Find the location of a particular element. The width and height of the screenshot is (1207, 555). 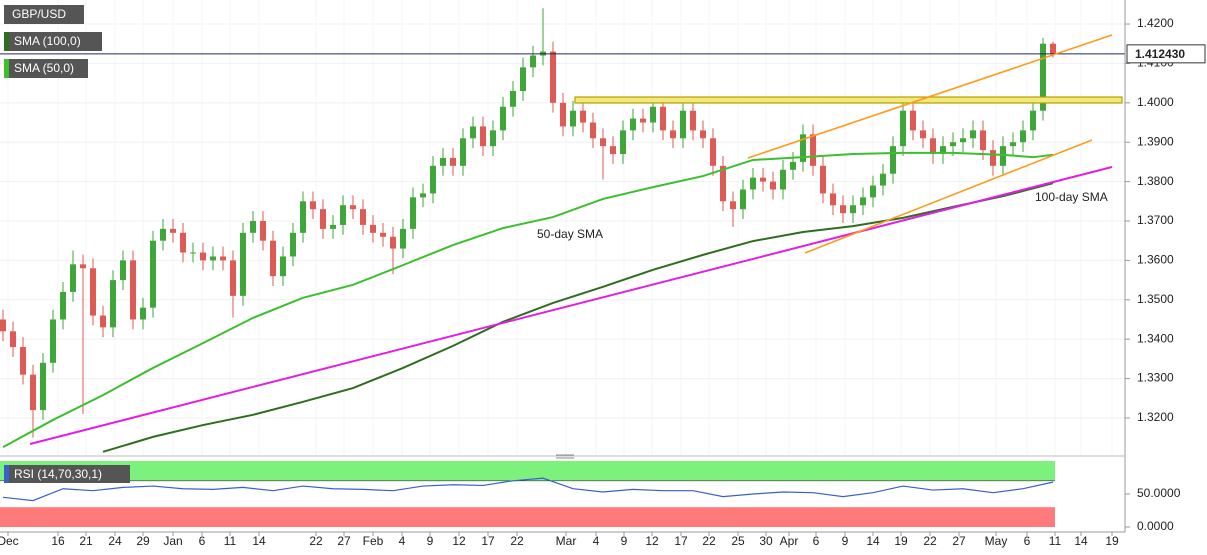

x-tick-label: 17 is located at coordinates (488, 541).